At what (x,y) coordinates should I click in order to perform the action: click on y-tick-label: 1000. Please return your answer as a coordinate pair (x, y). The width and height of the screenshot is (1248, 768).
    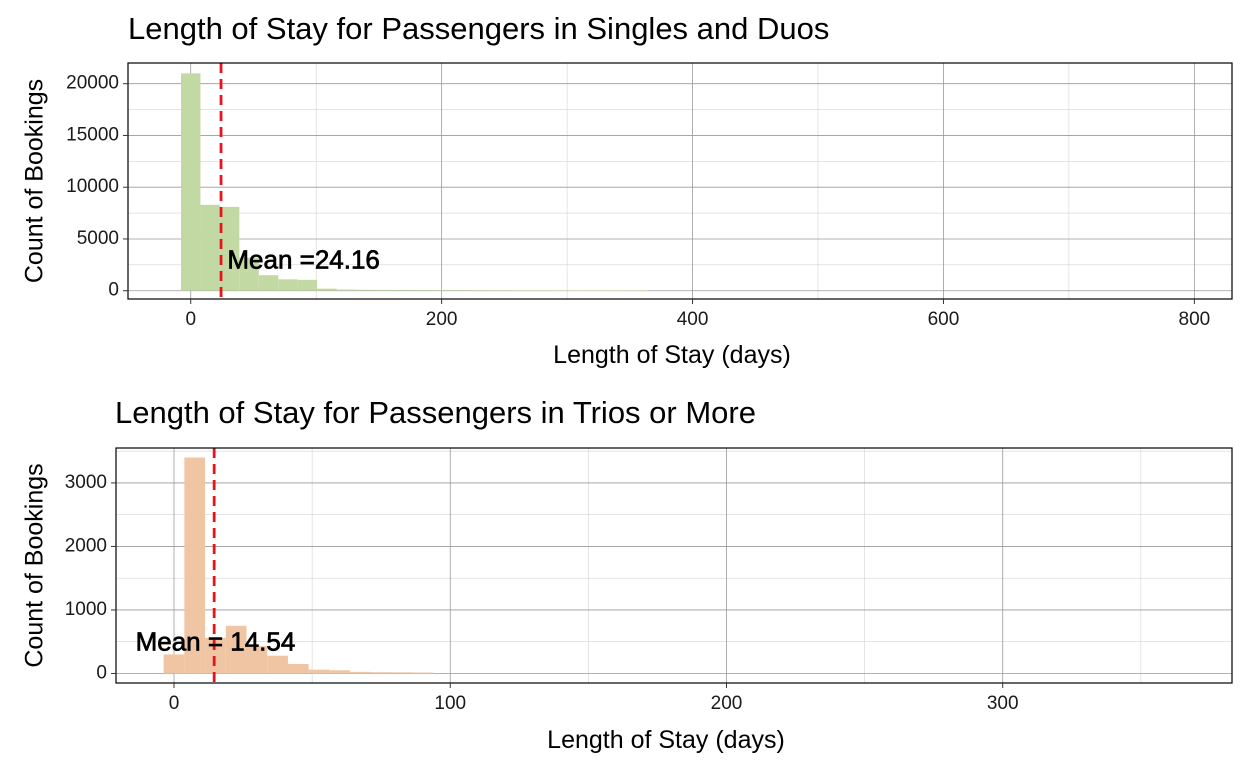
    Looking at the image, I should click on (86, 609).